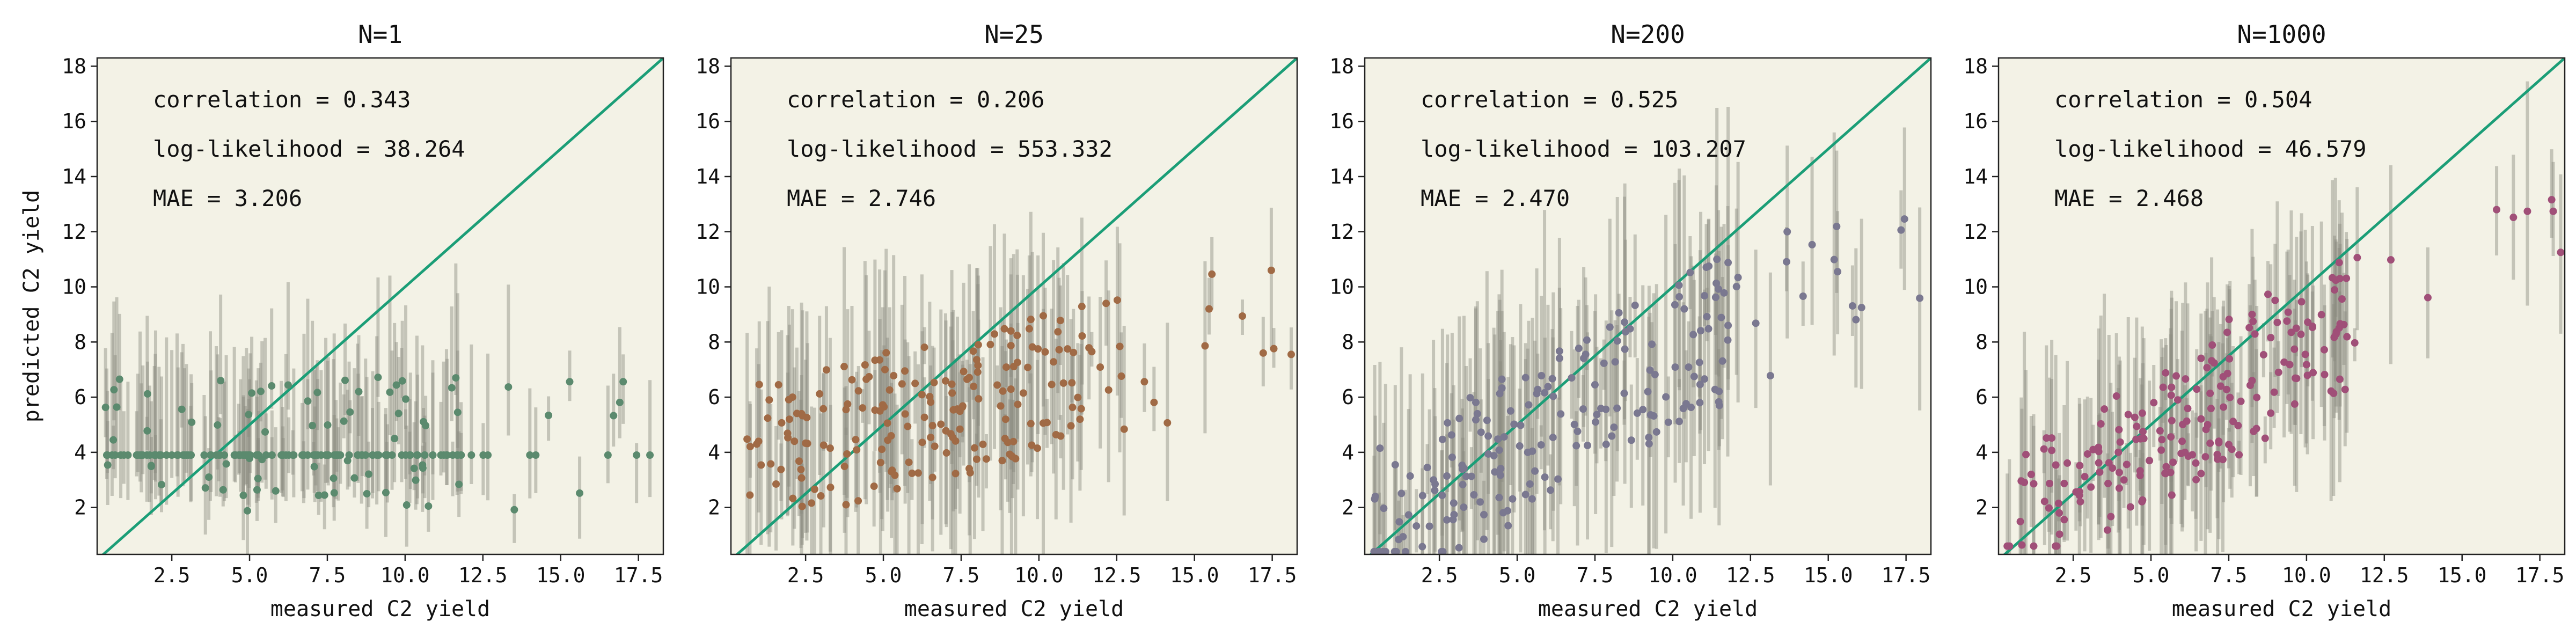 The width and height of the screenshot is (2576, 644). Describe the element at coordinates (227, 198) in the screenshot. I see `stat-annotation: MAE = 3.206` at that location.